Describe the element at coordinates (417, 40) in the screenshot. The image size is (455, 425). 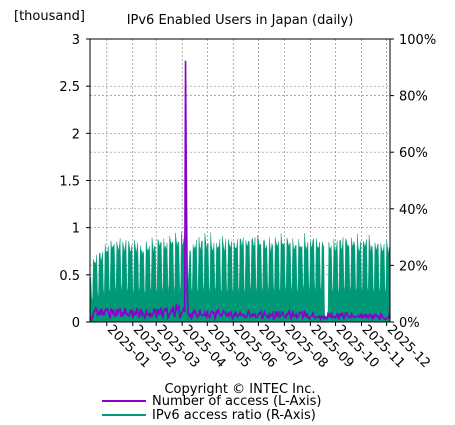
I see `right-tick-label: 100%` at that location.